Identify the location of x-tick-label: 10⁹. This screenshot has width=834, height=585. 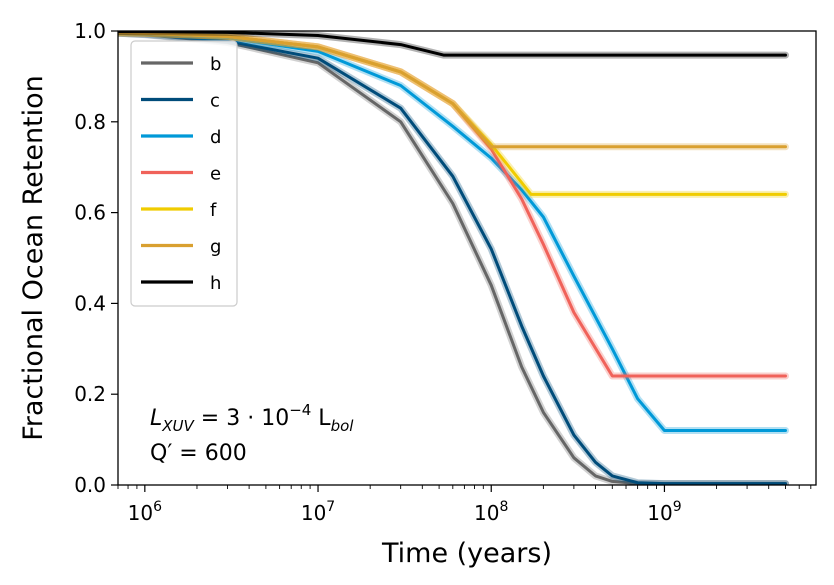
(664, 512).